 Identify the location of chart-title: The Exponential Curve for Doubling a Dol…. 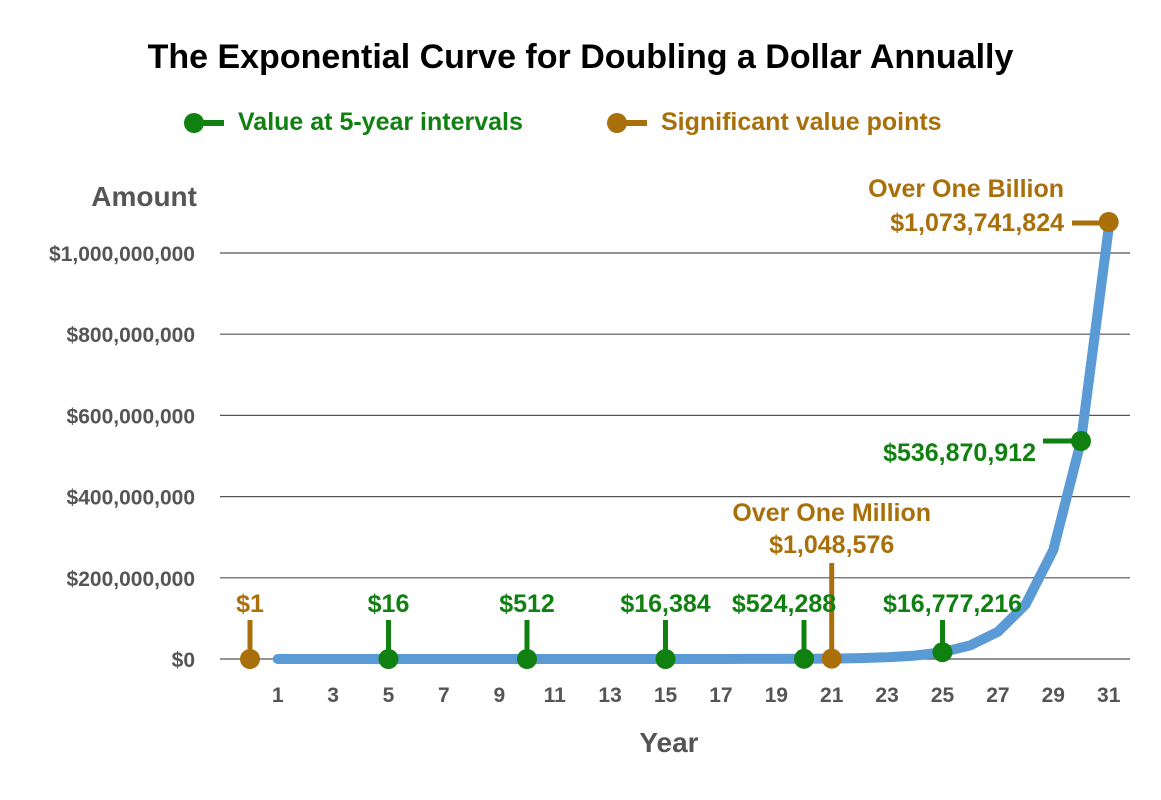
(580, 57).